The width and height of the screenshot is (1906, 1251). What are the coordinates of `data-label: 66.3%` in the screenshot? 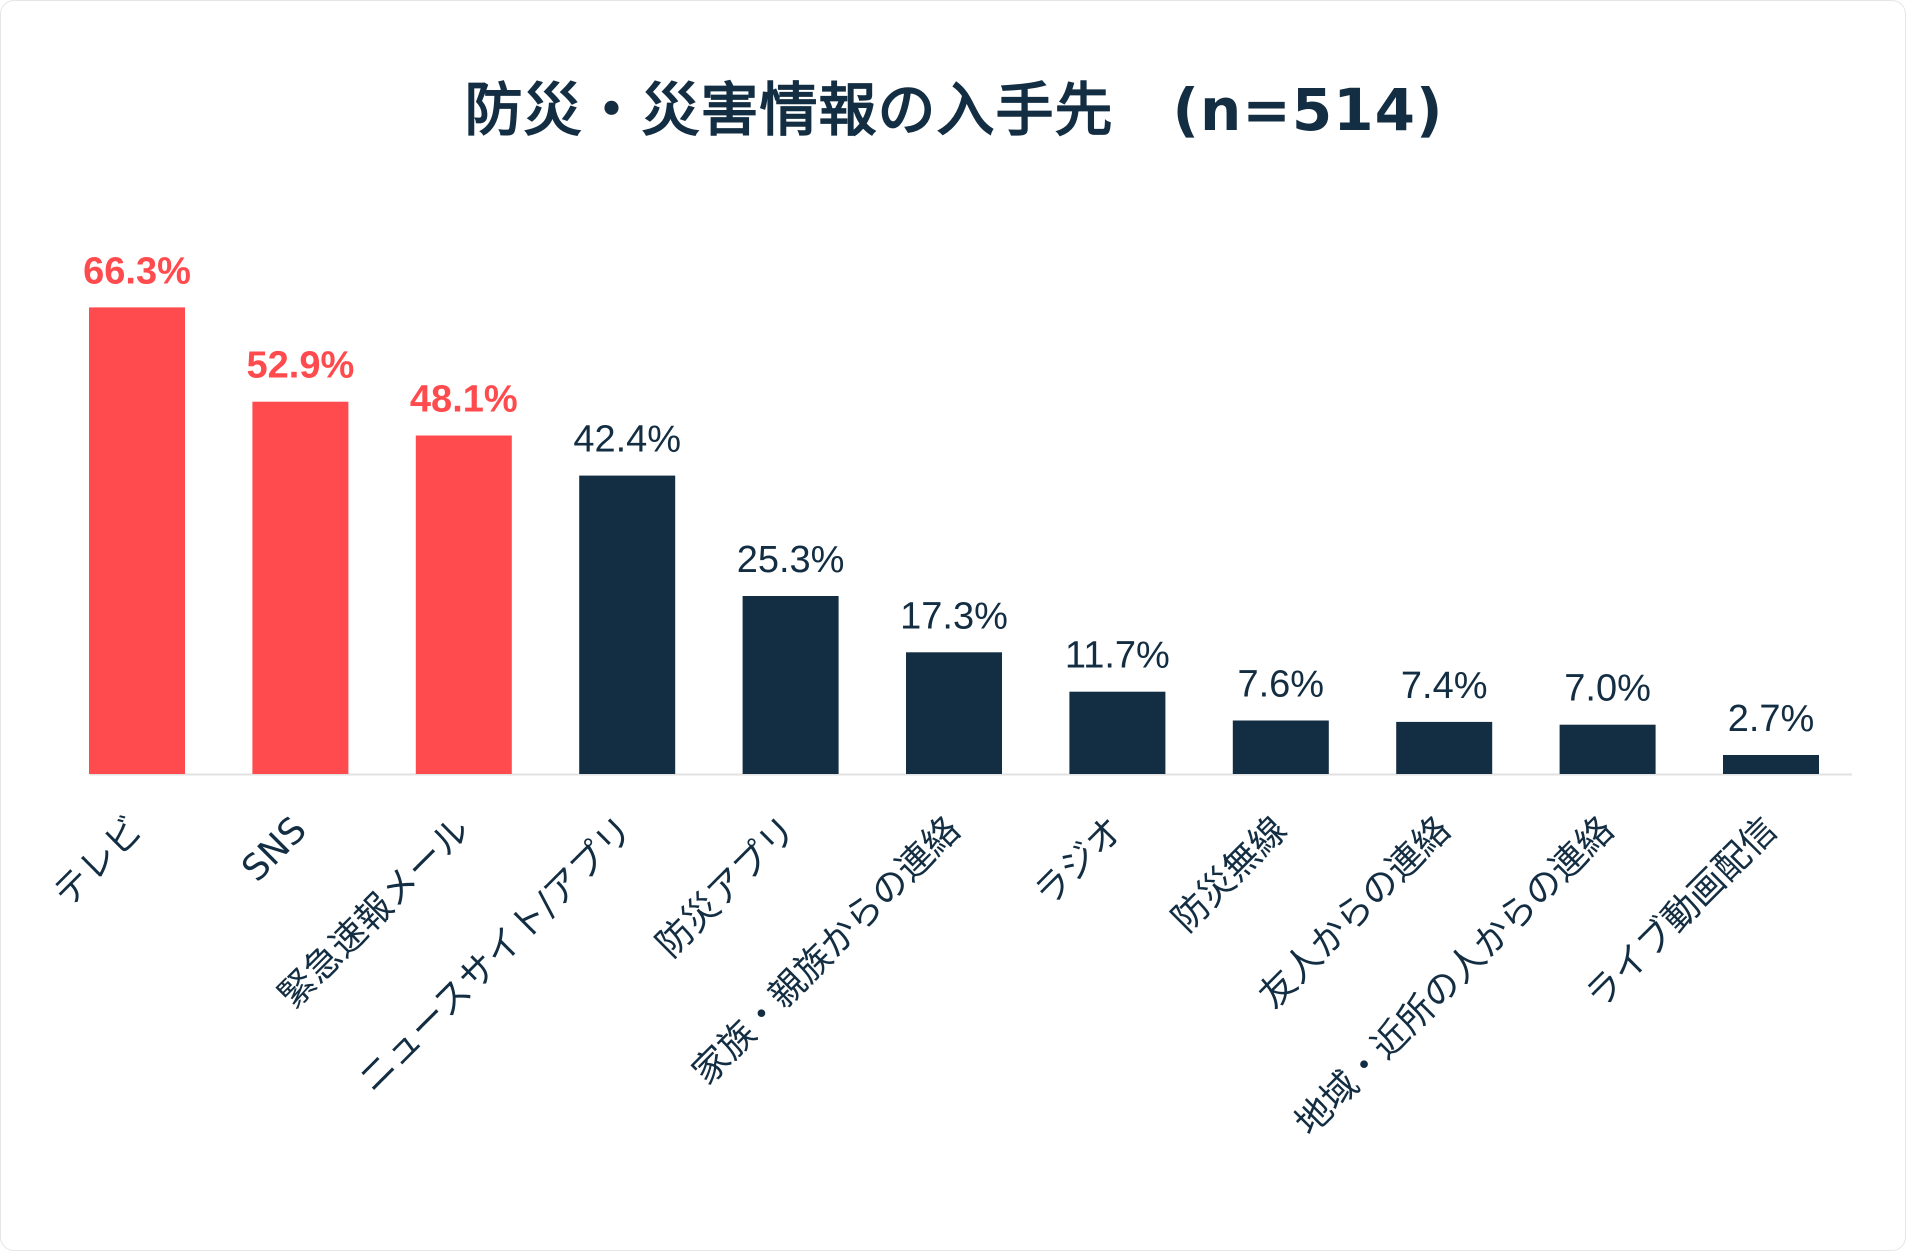 It's located at (137, 271).